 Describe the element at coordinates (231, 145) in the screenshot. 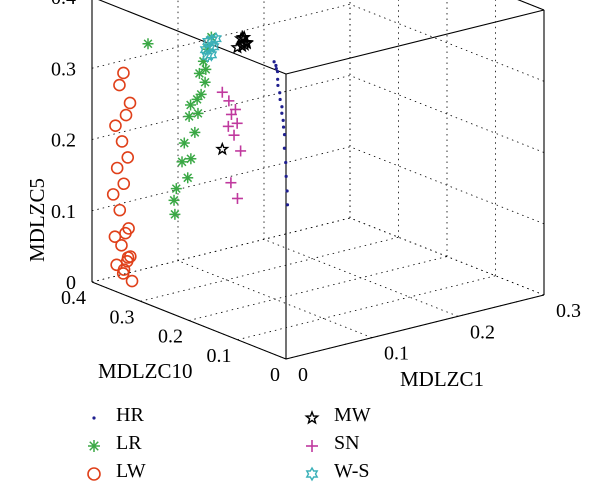

I see `series-sn` at that location.